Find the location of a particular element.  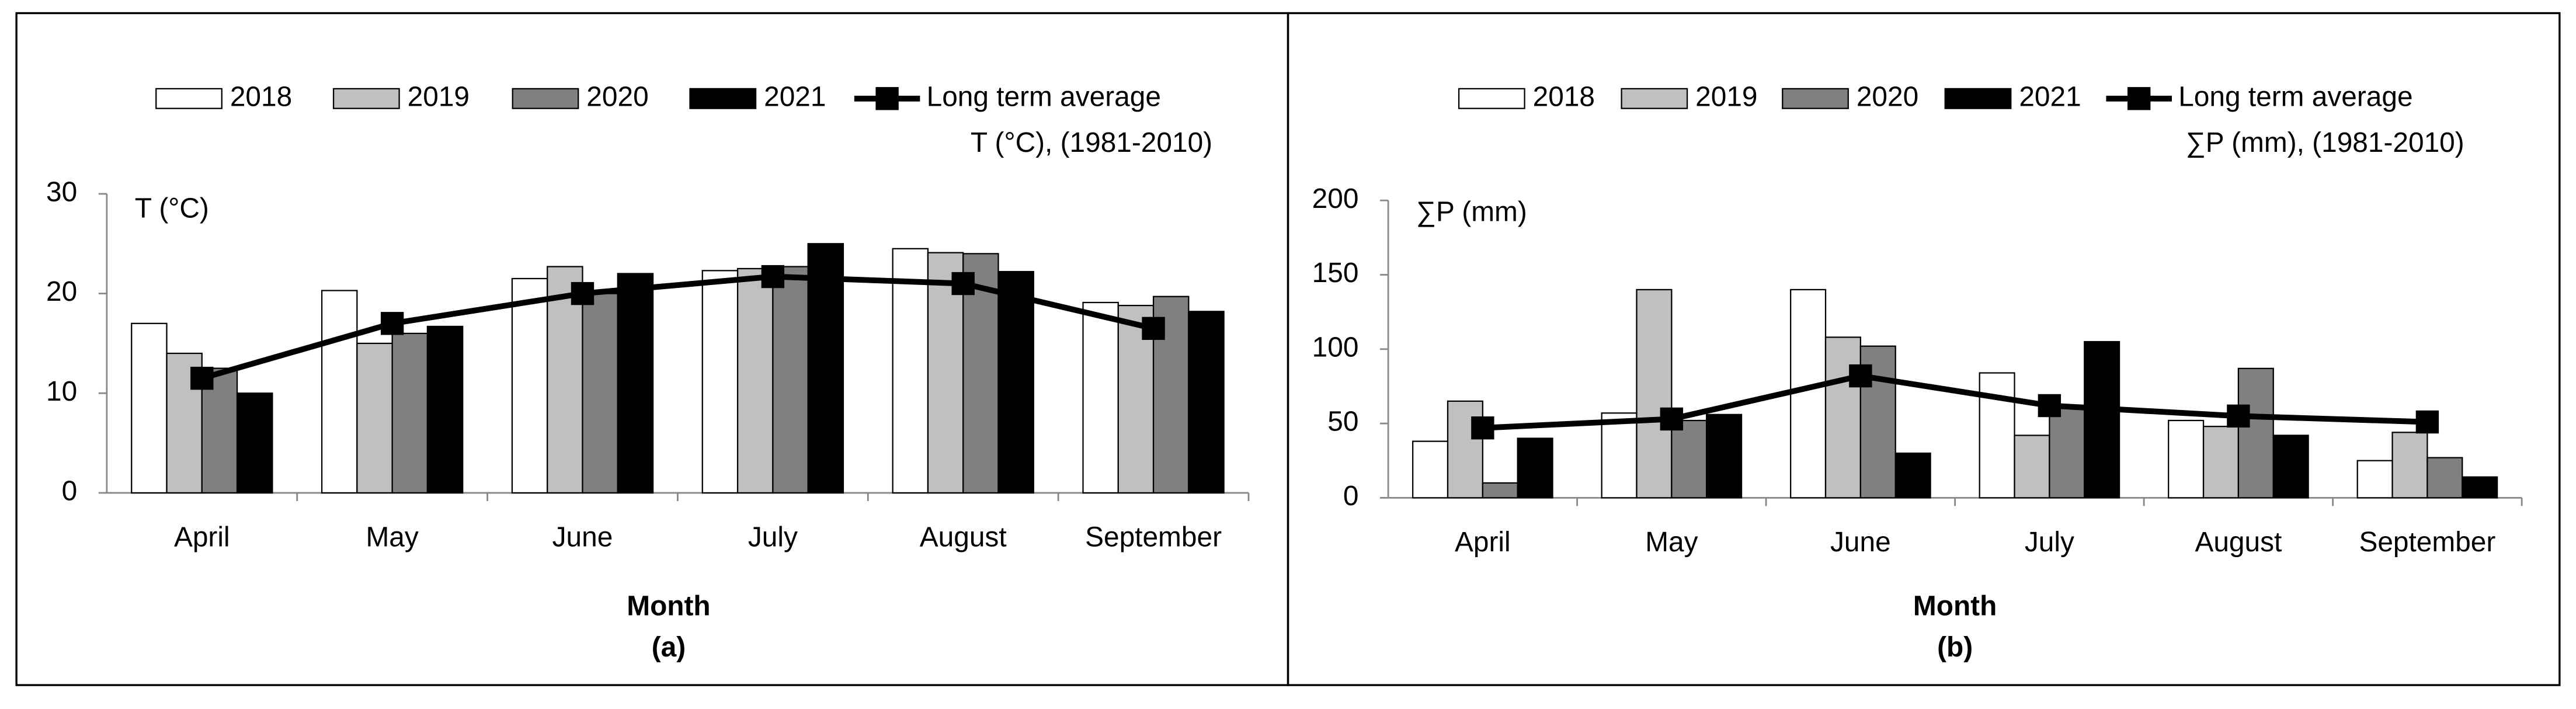

y-tick-label: 50 is located at coordinates (1343, 421).